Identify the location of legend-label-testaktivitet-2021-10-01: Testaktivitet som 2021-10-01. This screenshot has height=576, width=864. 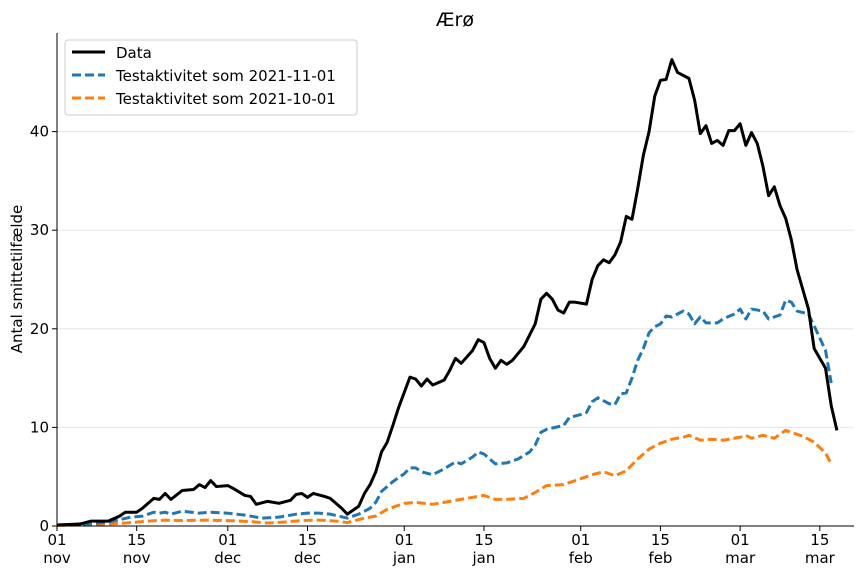
(225, 99).